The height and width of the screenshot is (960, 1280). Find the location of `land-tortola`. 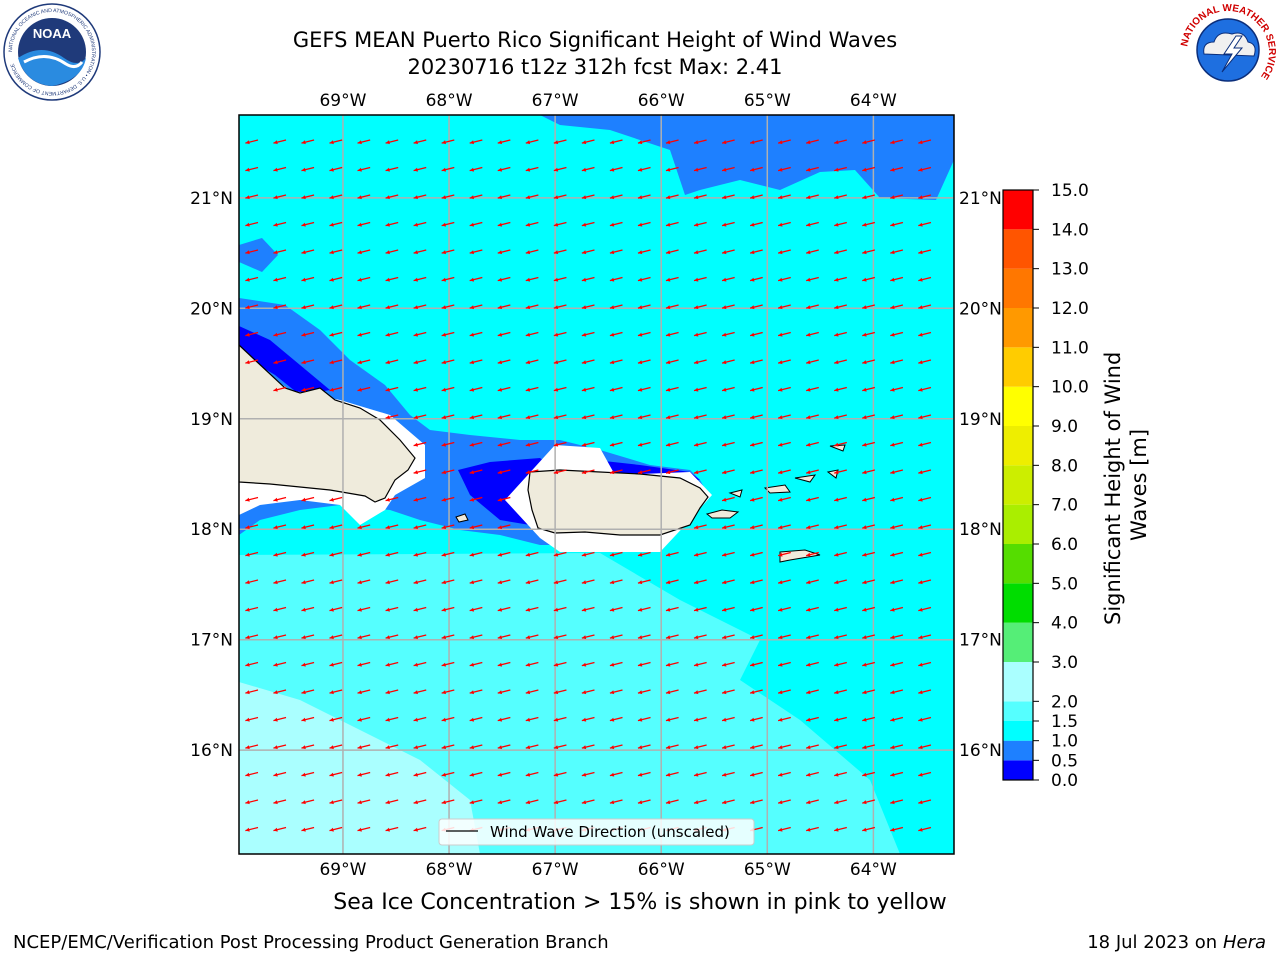

land-tortola is located at coordinates (805, 478).